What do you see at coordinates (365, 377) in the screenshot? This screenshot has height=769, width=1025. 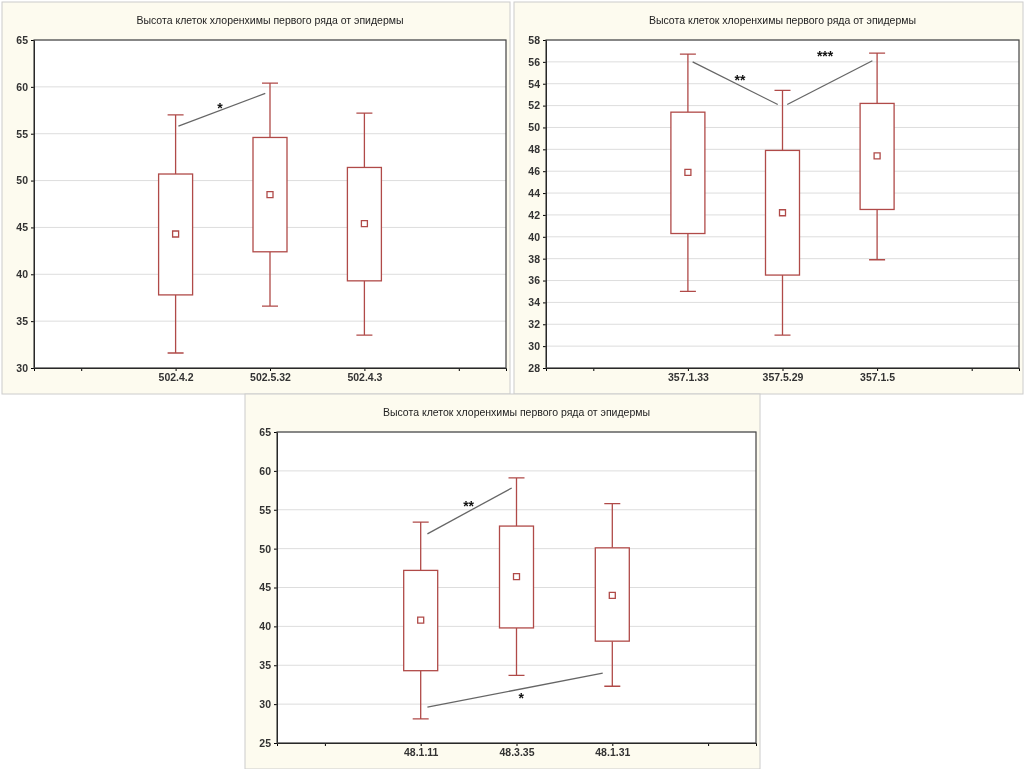 I see `x-tick-label: 502.4.3` at bounding box center [365, 377].